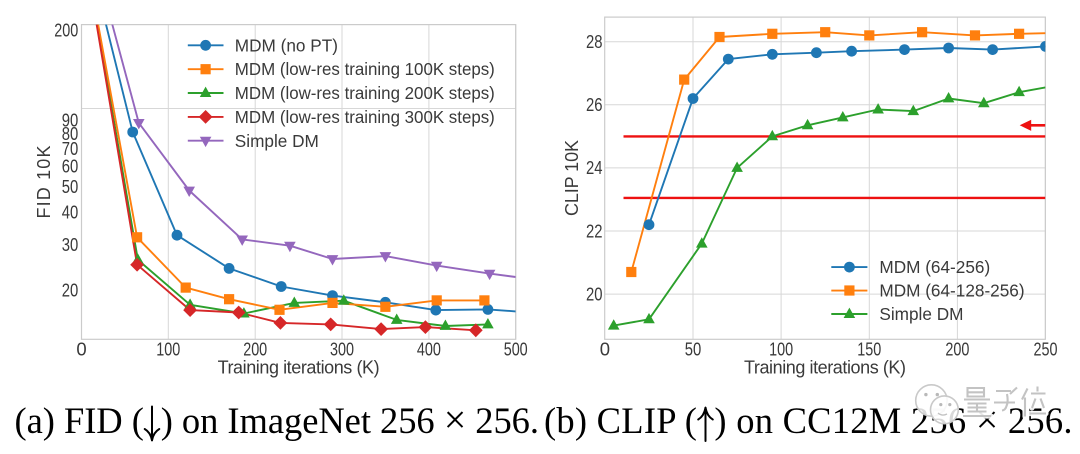 The height and width of the screenshot is (454, 1080). Describe the element at coordinates (70, 166) in the screenshot. I see `svg-text: 60` at that location.